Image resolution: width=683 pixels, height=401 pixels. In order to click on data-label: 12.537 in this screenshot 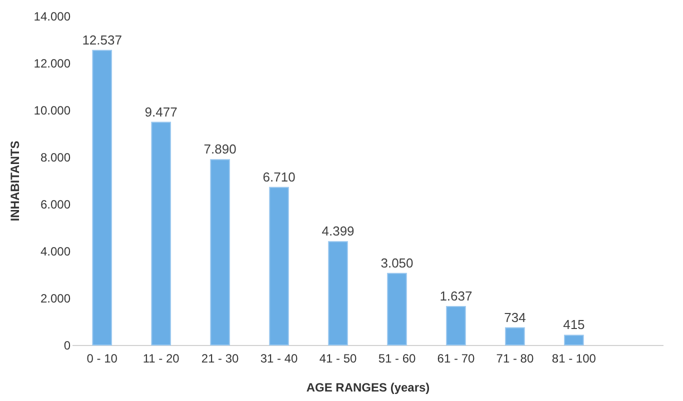, I will do `click(102, 40)`.